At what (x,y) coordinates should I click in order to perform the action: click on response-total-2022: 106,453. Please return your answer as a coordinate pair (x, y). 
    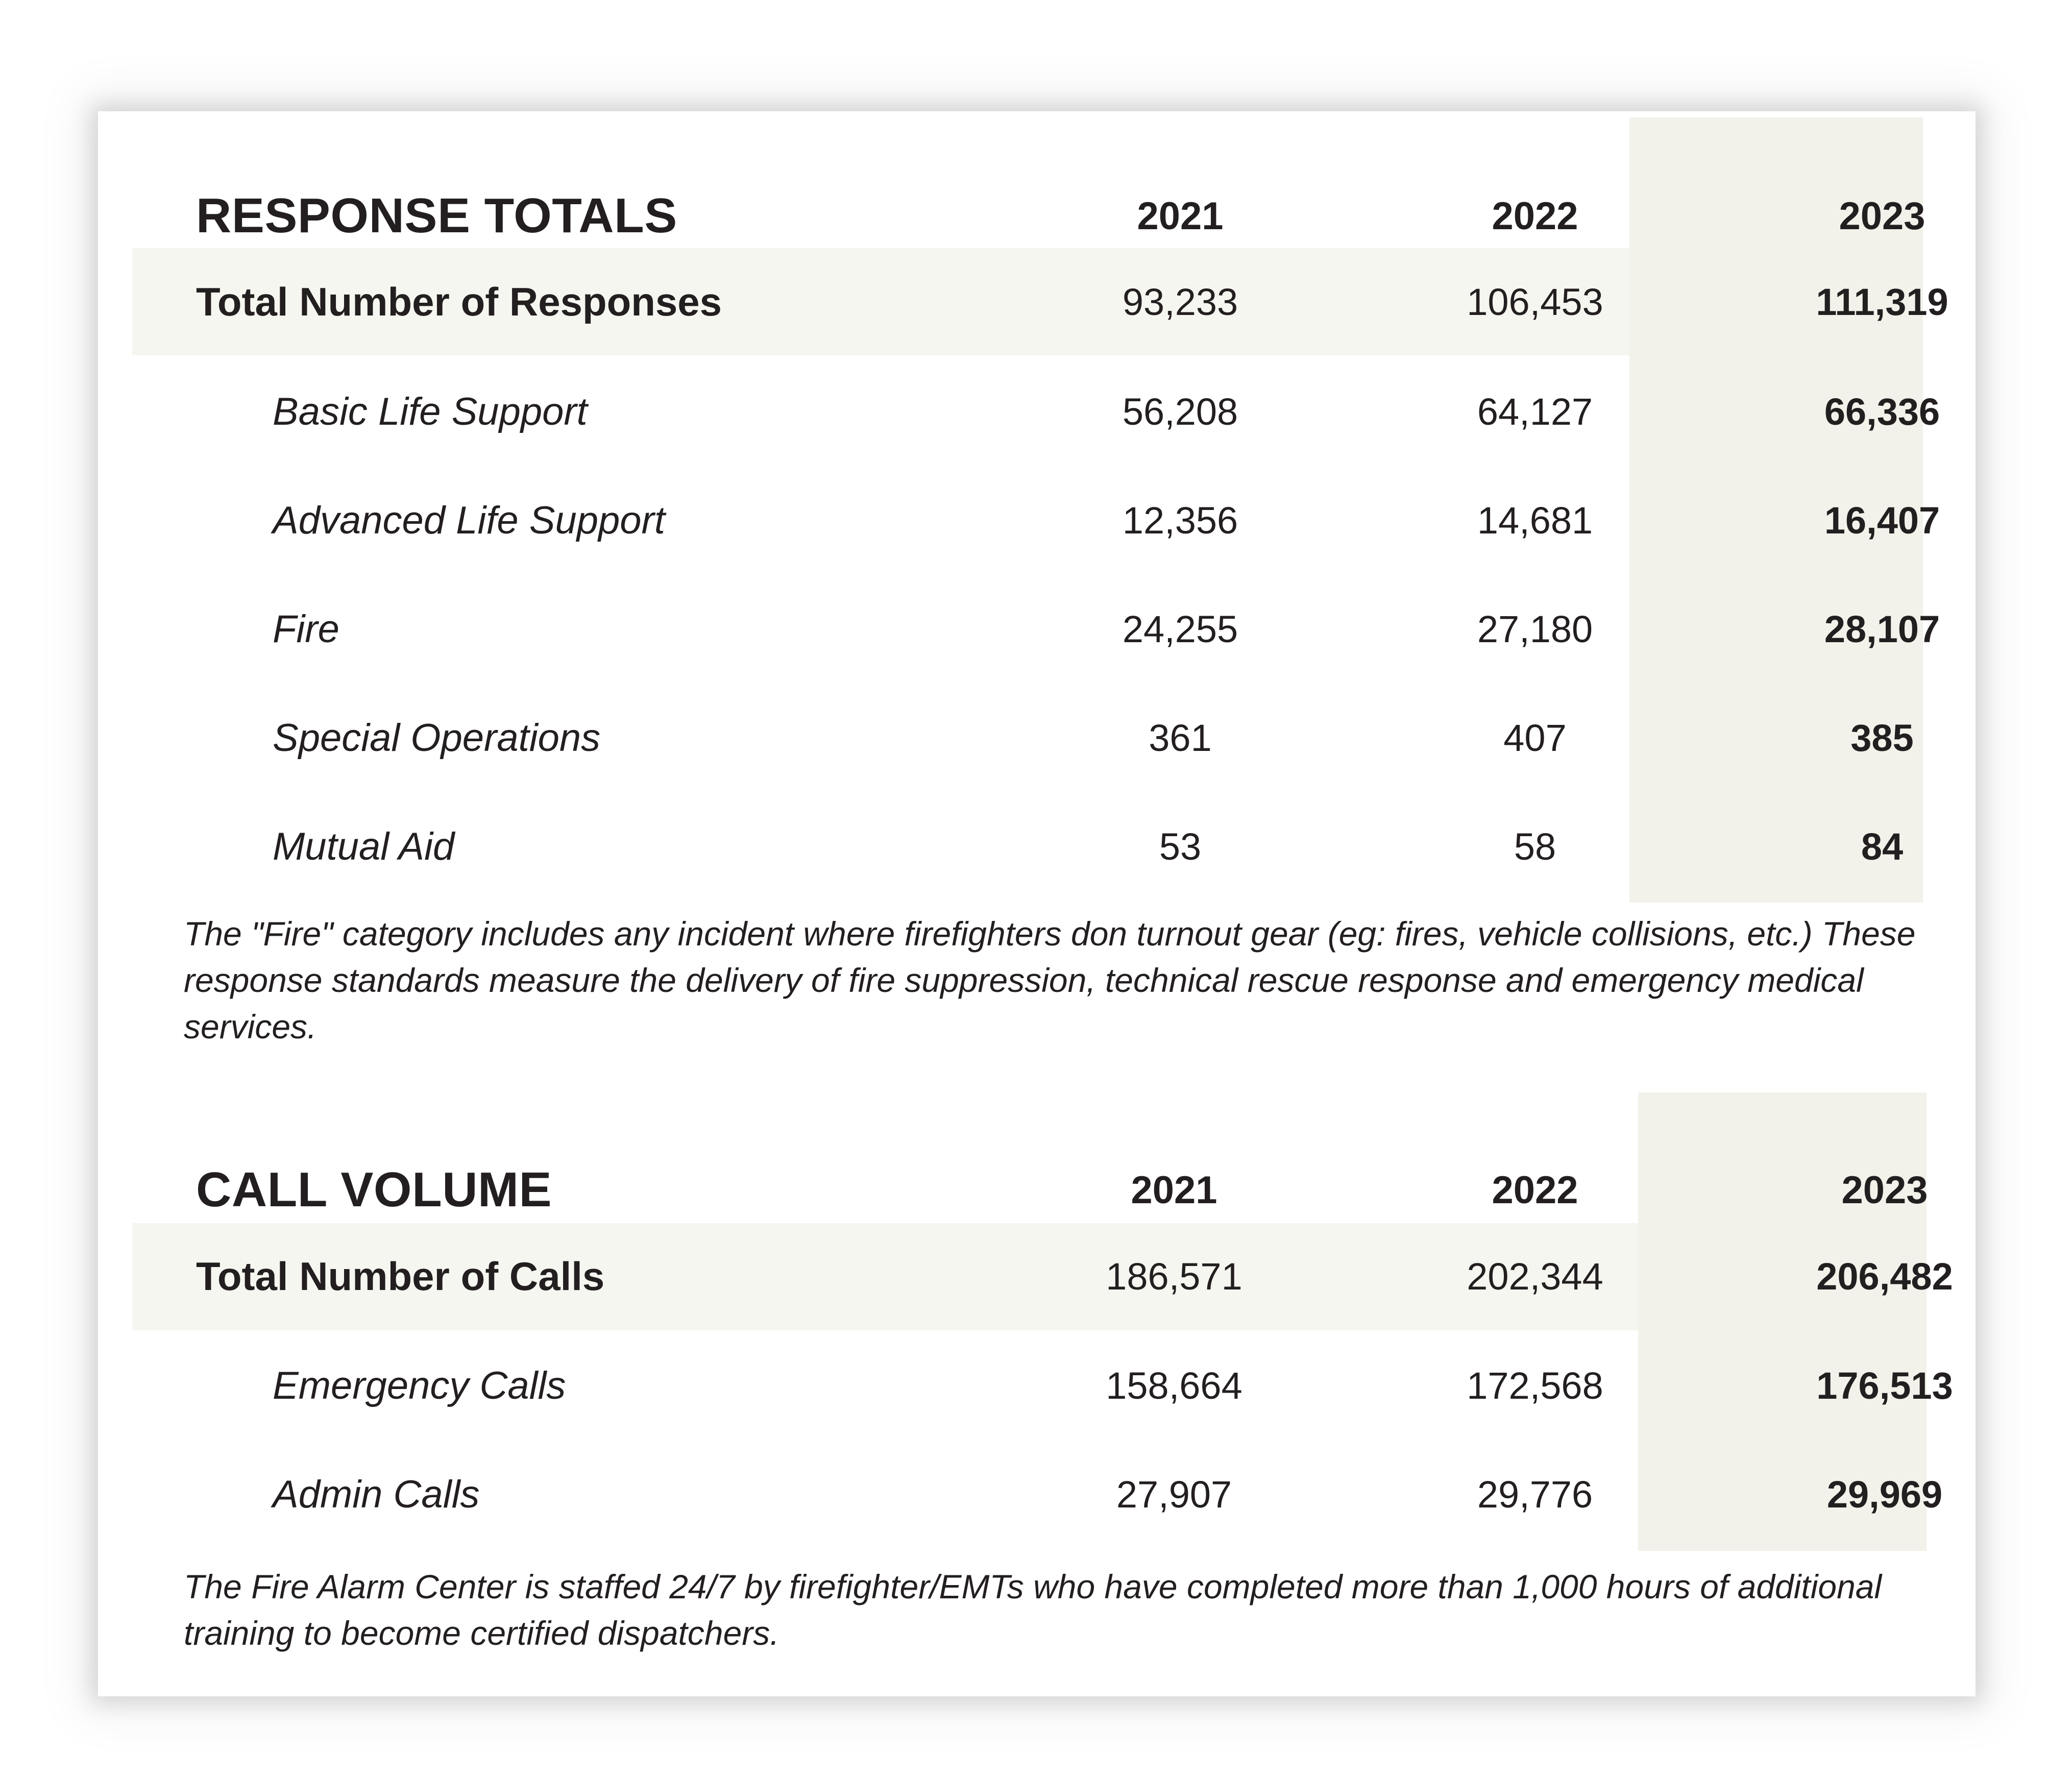
    Looking at the image, I should click on (1535, 301).